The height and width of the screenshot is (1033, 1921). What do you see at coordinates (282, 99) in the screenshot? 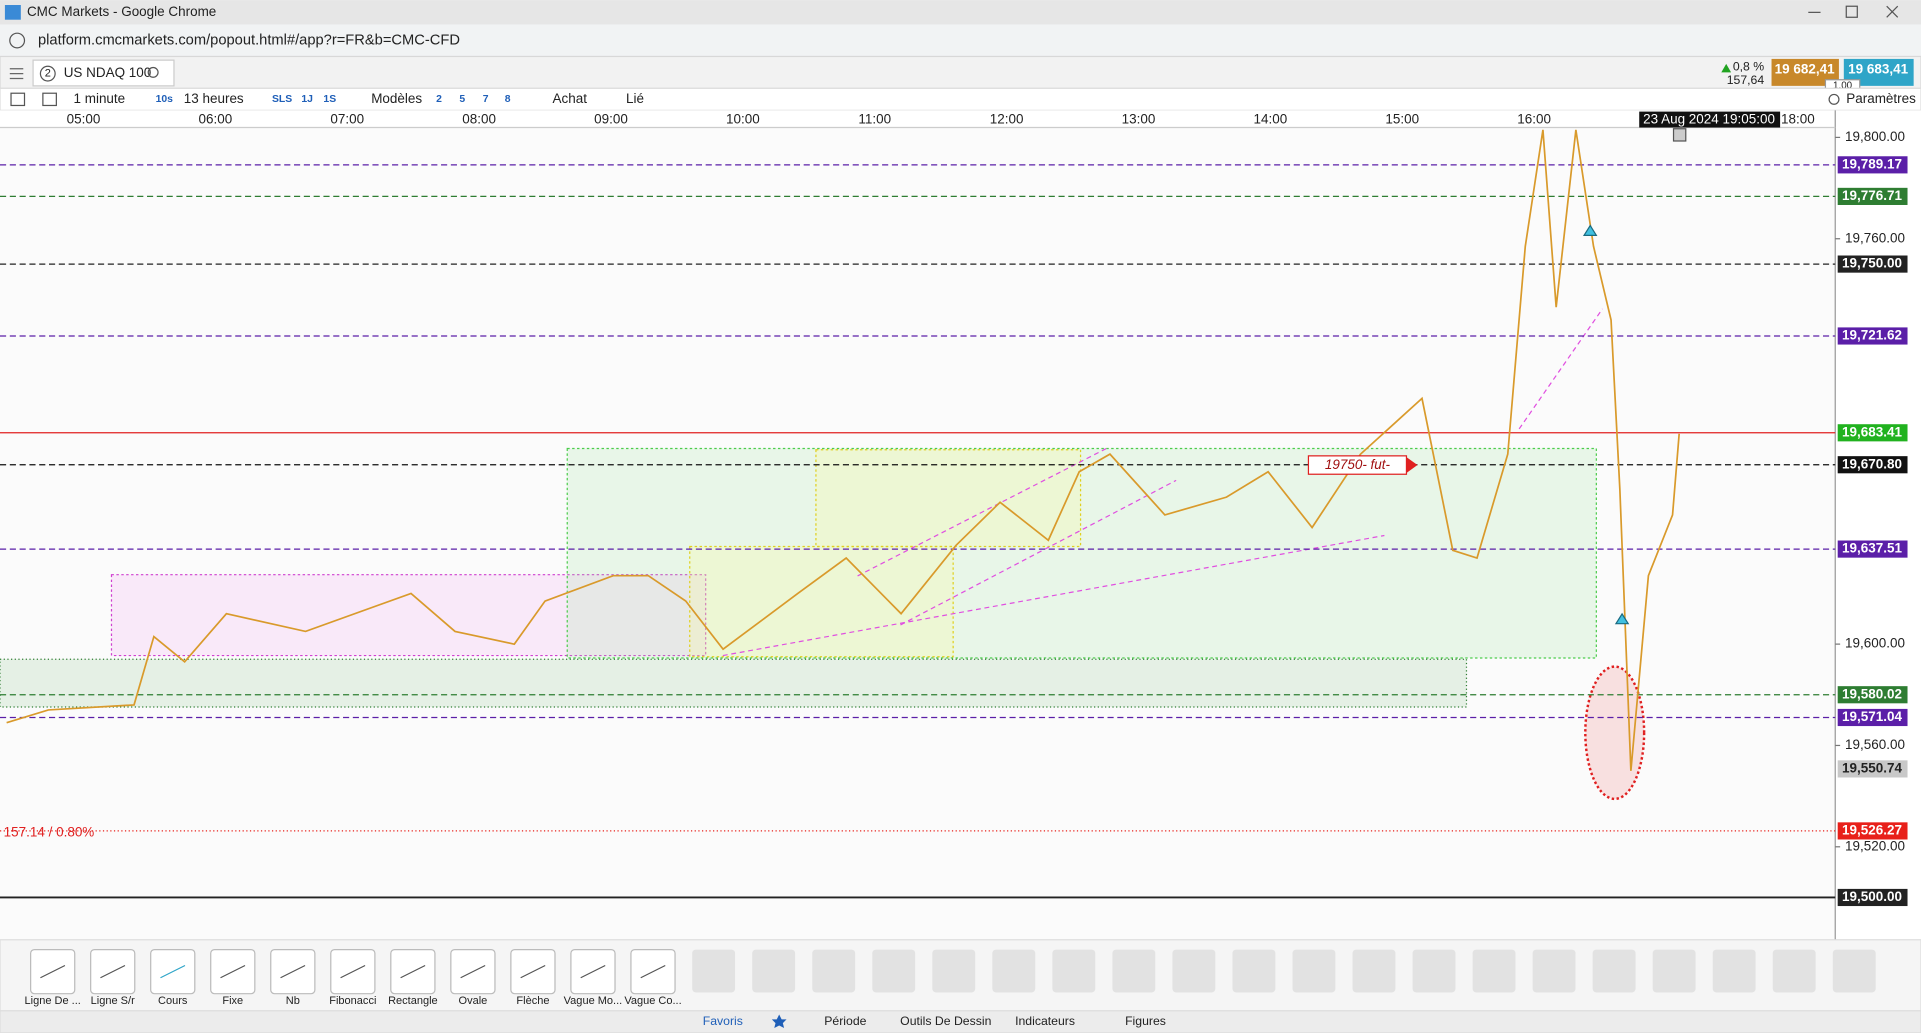
I see `toolbar-item: SLS` at bounding box center [282, 99].